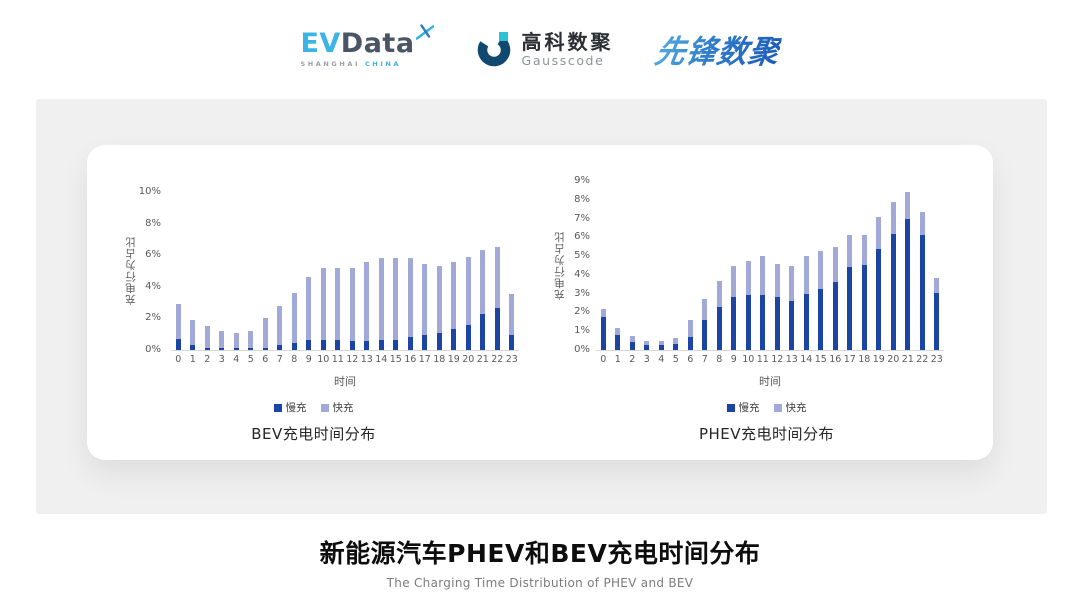 Image resolution: width=1080 pixels, height=608 pixels. I want to click on y-tick-label: 1%, so click(582, 331).